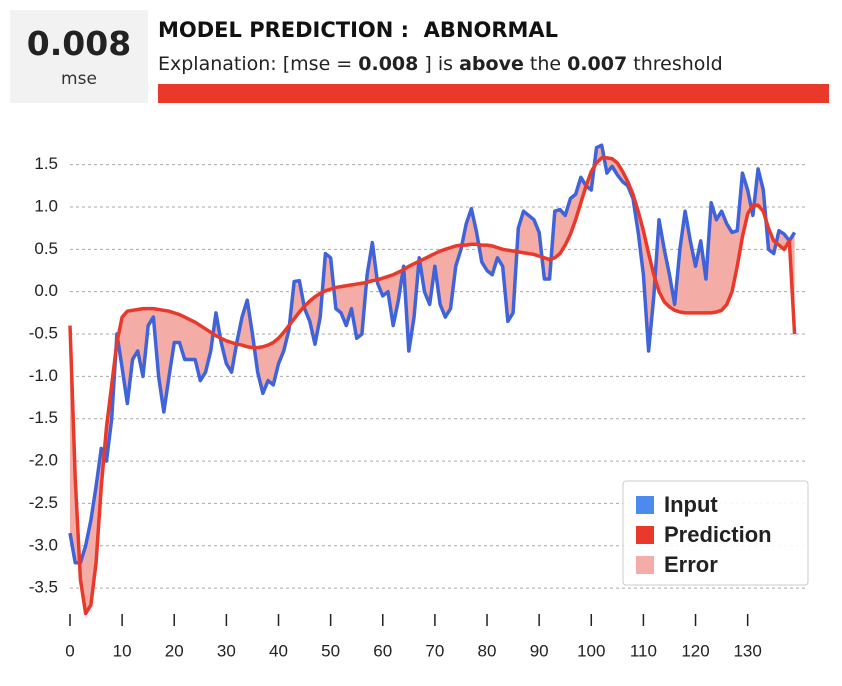  What do you see at coordinates (69, 650) in the screenshot?
I see `x-tick-label: 0` at bounding box center [69, 650].